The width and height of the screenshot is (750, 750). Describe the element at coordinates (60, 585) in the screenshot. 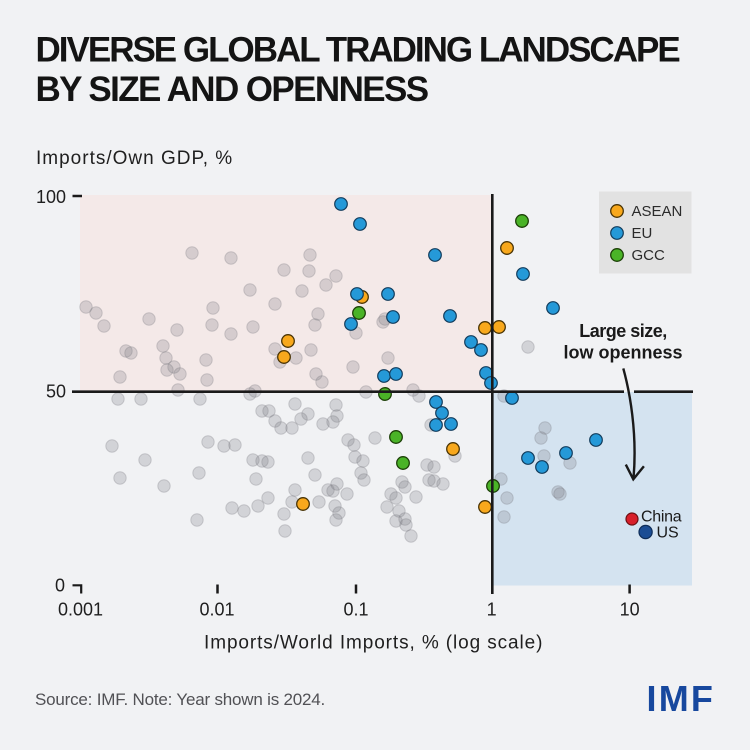

I see `svg-text: 0` at that location.